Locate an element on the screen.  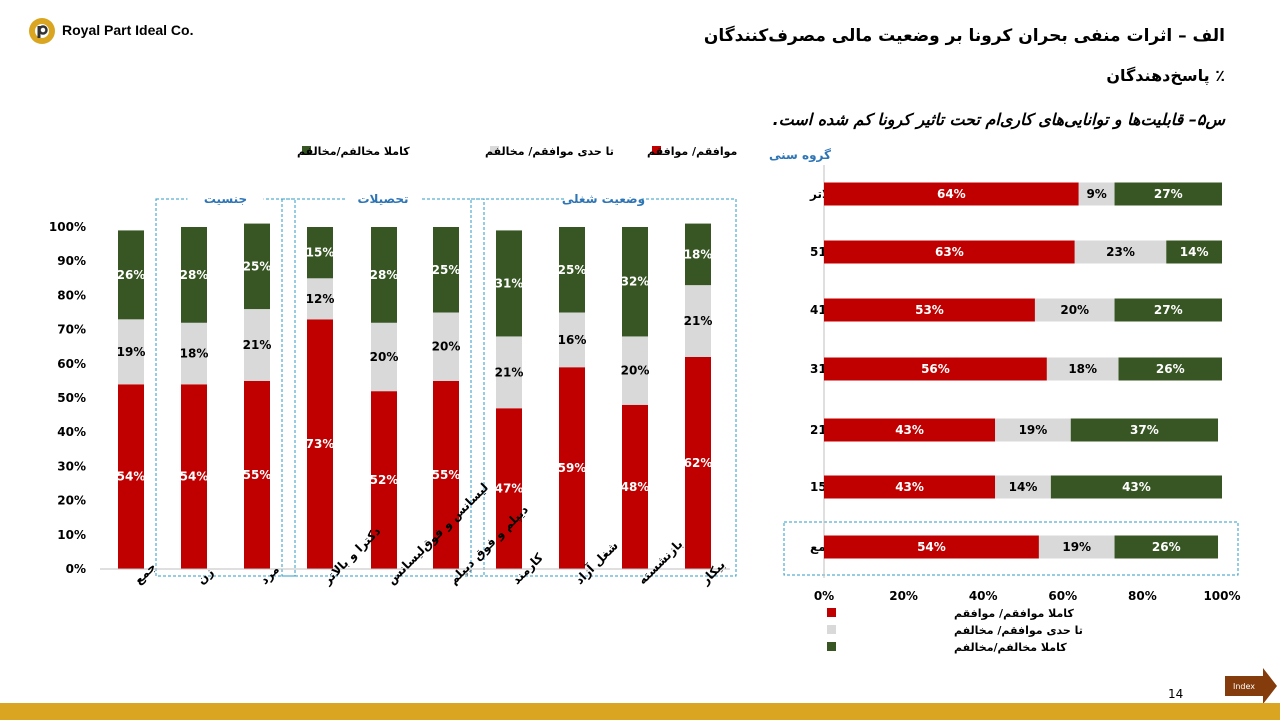
y-tick-label: 40% is located at coordinates (71, 432).